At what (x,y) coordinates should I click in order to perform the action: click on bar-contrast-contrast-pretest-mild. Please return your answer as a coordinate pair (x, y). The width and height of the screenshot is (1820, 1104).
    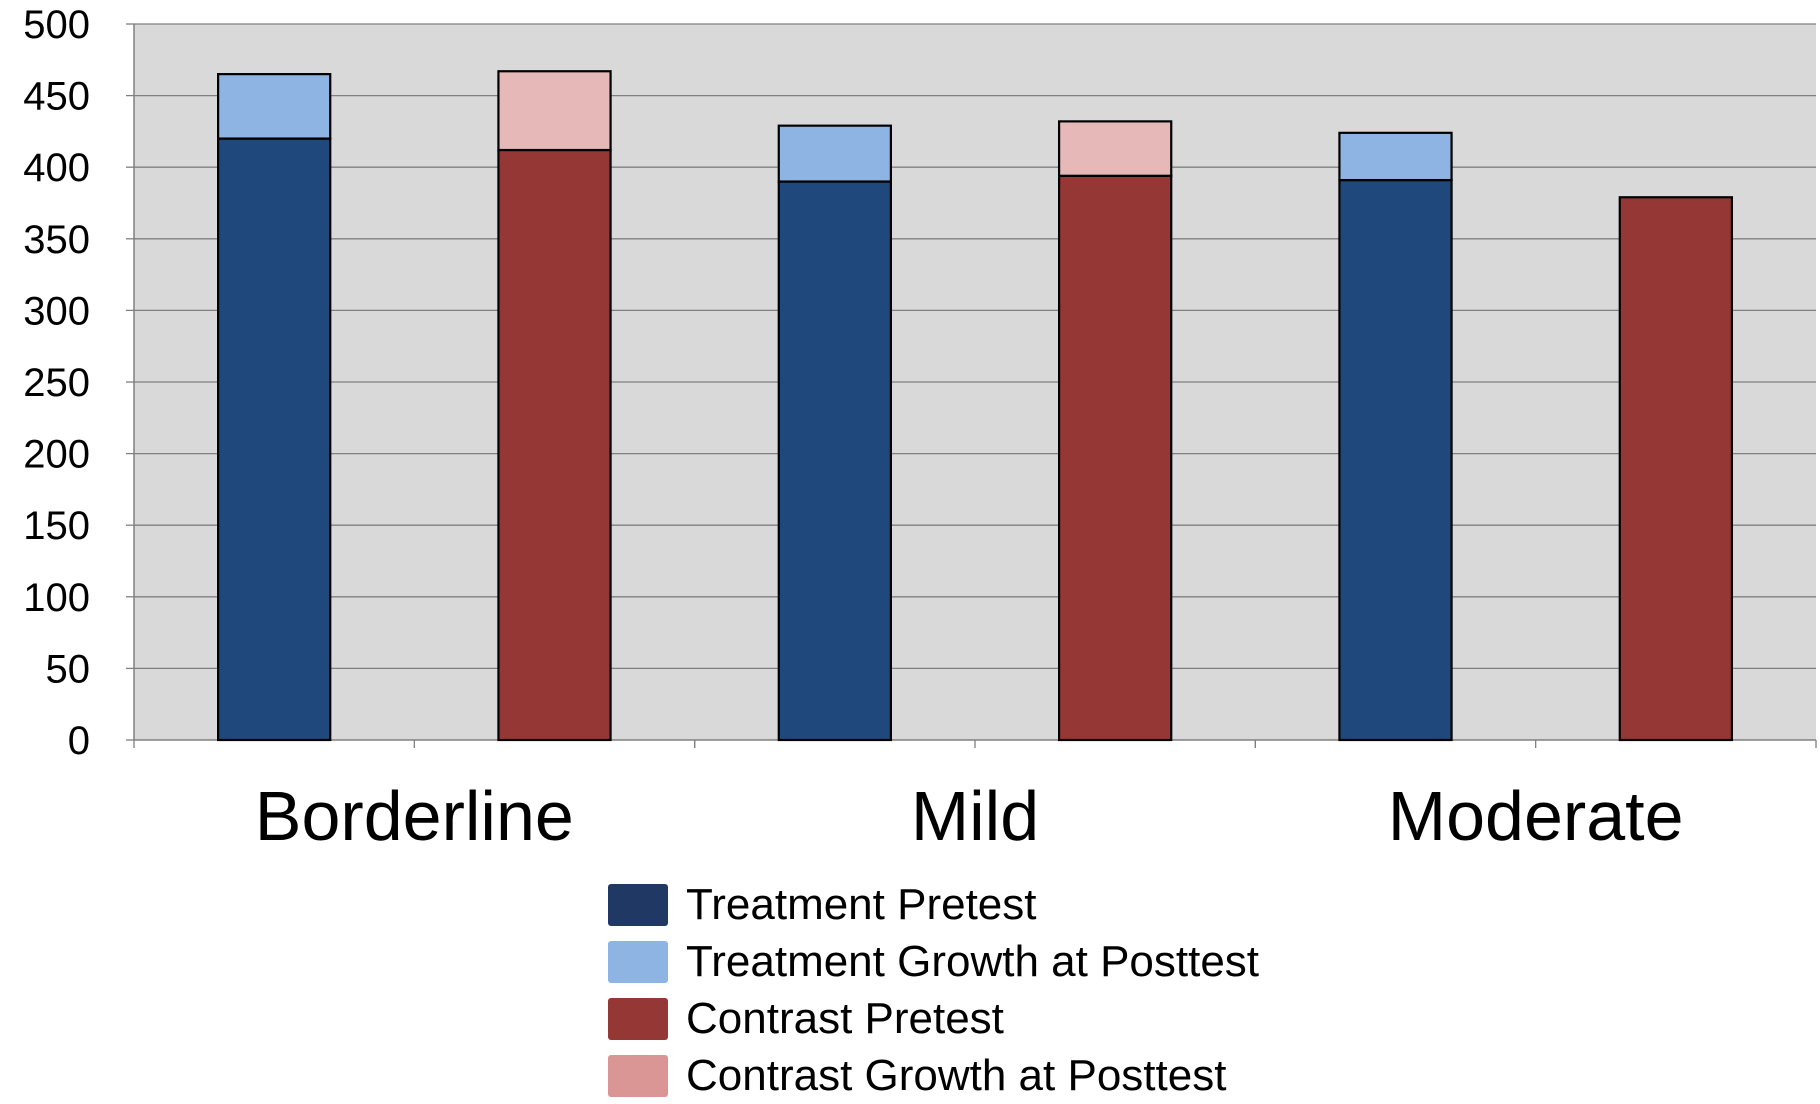
    Looking at the image, I should click on (1115, 458).